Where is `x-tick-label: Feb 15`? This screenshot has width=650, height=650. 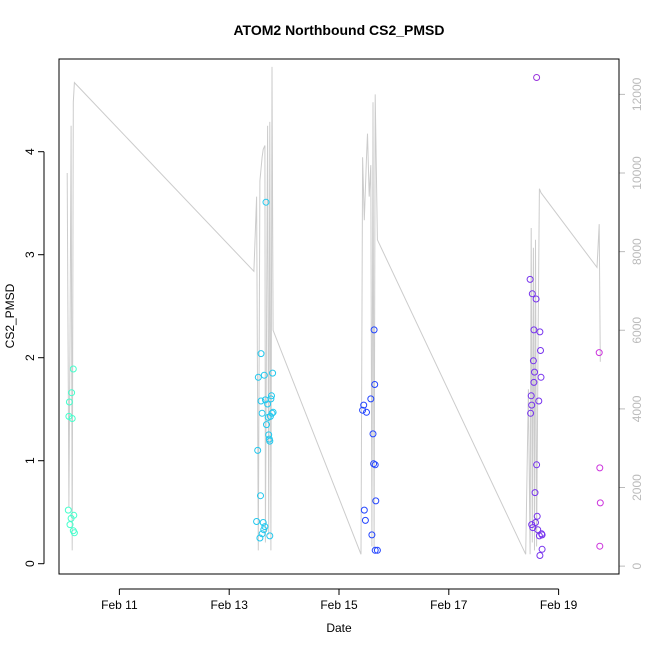
x-tick-label: Feb 15 is located at coordinates (339, 605).